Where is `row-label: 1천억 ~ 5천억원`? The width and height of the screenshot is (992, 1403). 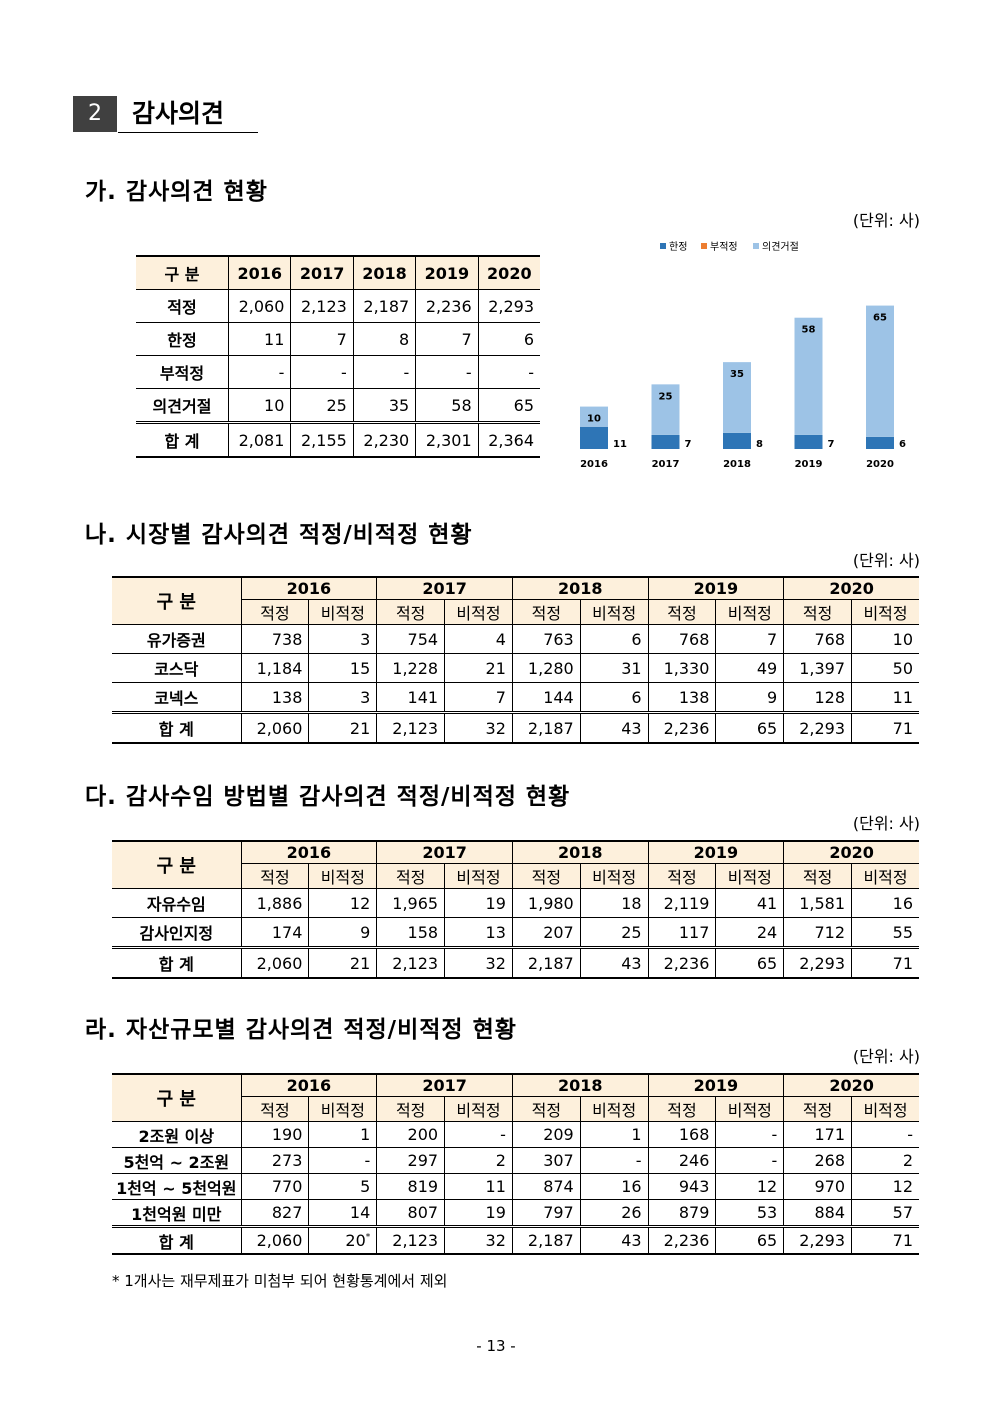
row-label: 1천억 ~ 5천억원 is located at coordinates (177, 1186).